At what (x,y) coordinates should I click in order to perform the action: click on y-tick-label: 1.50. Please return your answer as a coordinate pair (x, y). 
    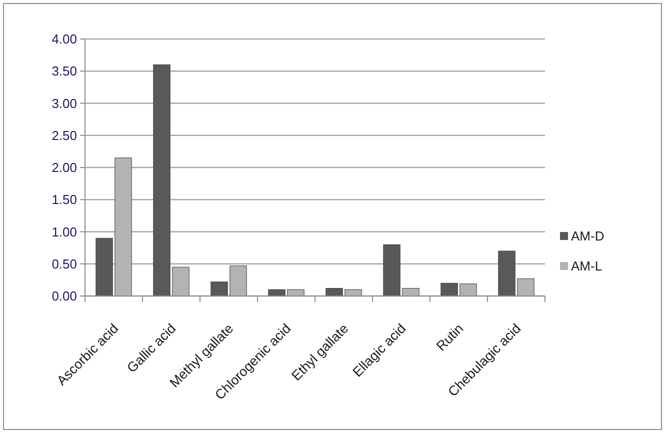
    Looking at the image, I should click on (64, 200).